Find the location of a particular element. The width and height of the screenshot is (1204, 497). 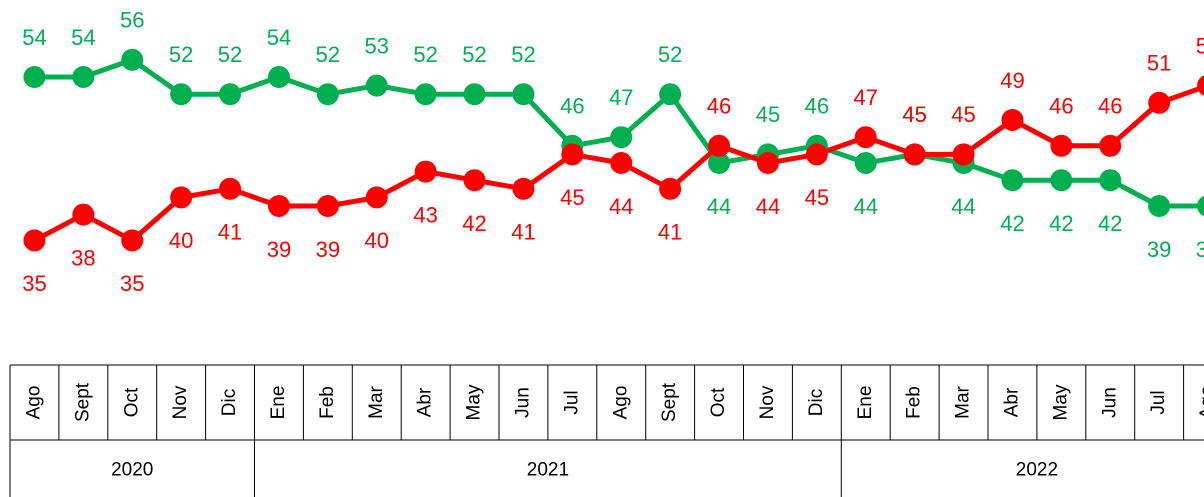

group-label: 2022 is located at coordinates (1037, 470).